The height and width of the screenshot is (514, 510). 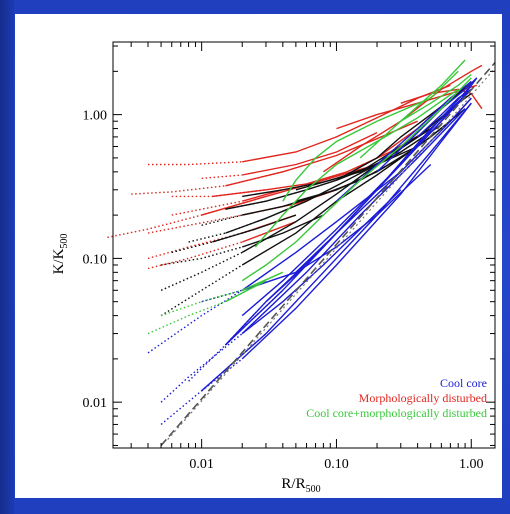 What do you see at coordinates (300, 485) in the screenshot?
I see `x-axis-label: R/R500` at bounding box center [300, 485].